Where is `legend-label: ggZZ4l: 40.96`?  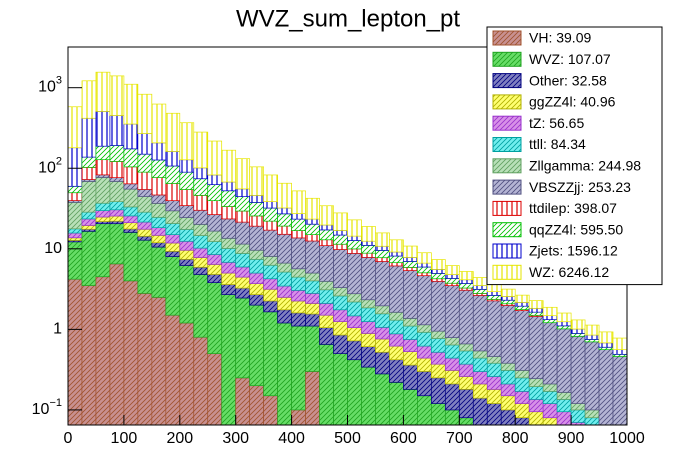
legend-label: ggZZ4l: 40.96 is located at coordinates (572, 102).